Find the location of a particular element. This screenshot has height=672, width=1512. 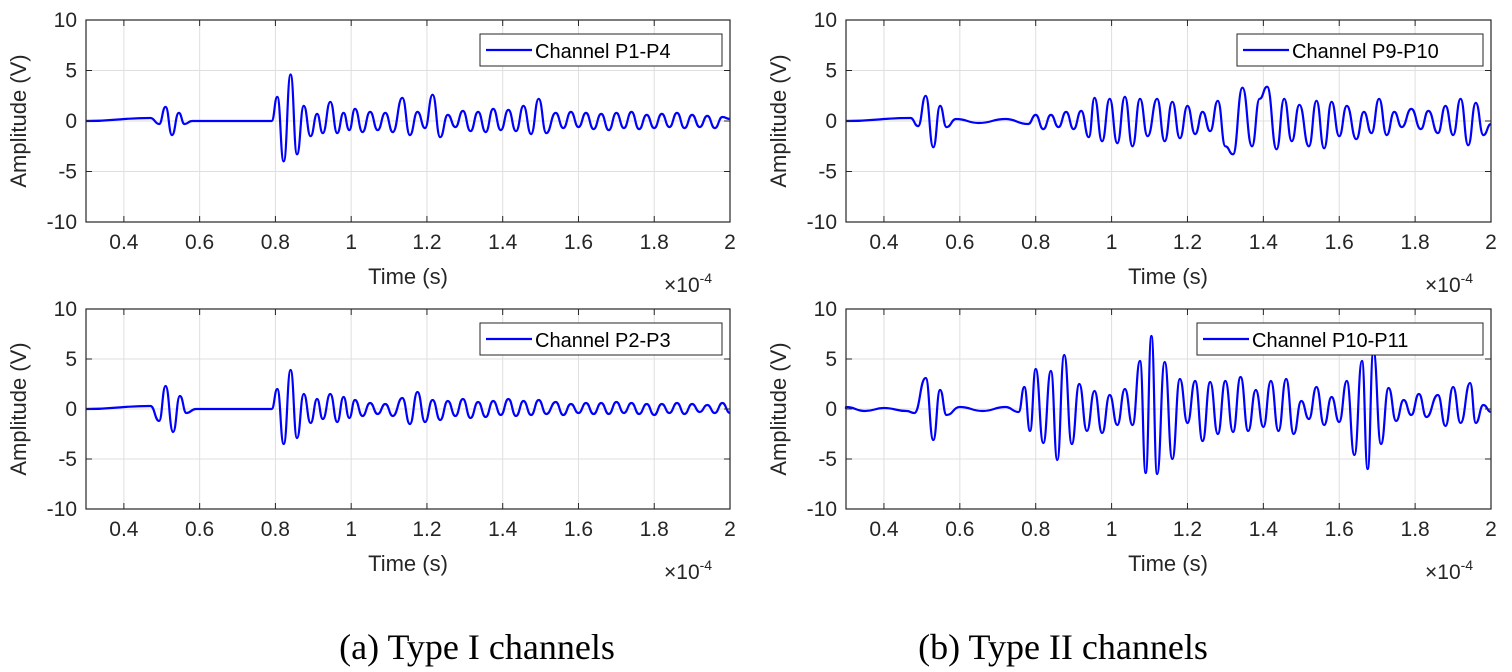

legend: Channel P10-P11 is located at coordinates (1340, 339).